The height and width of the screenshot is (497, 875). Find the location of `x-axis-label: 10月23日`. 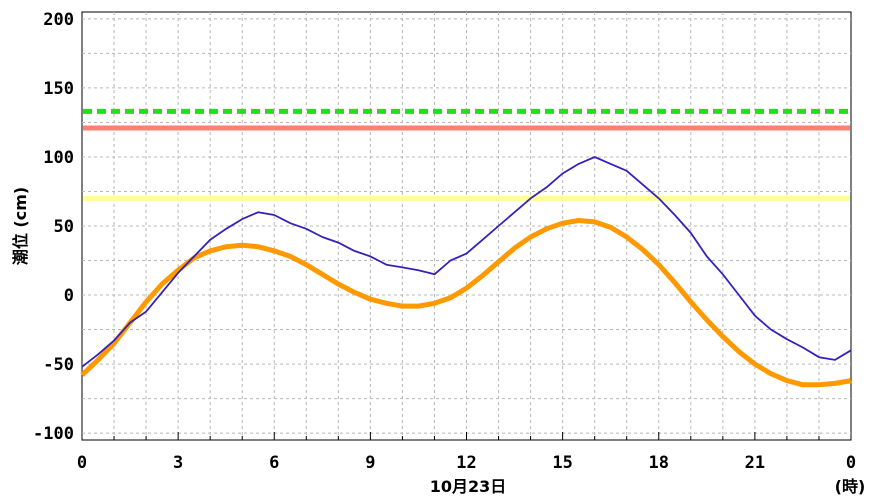

x-axis-label: 10月23日 is located at coordinates (468, 486).